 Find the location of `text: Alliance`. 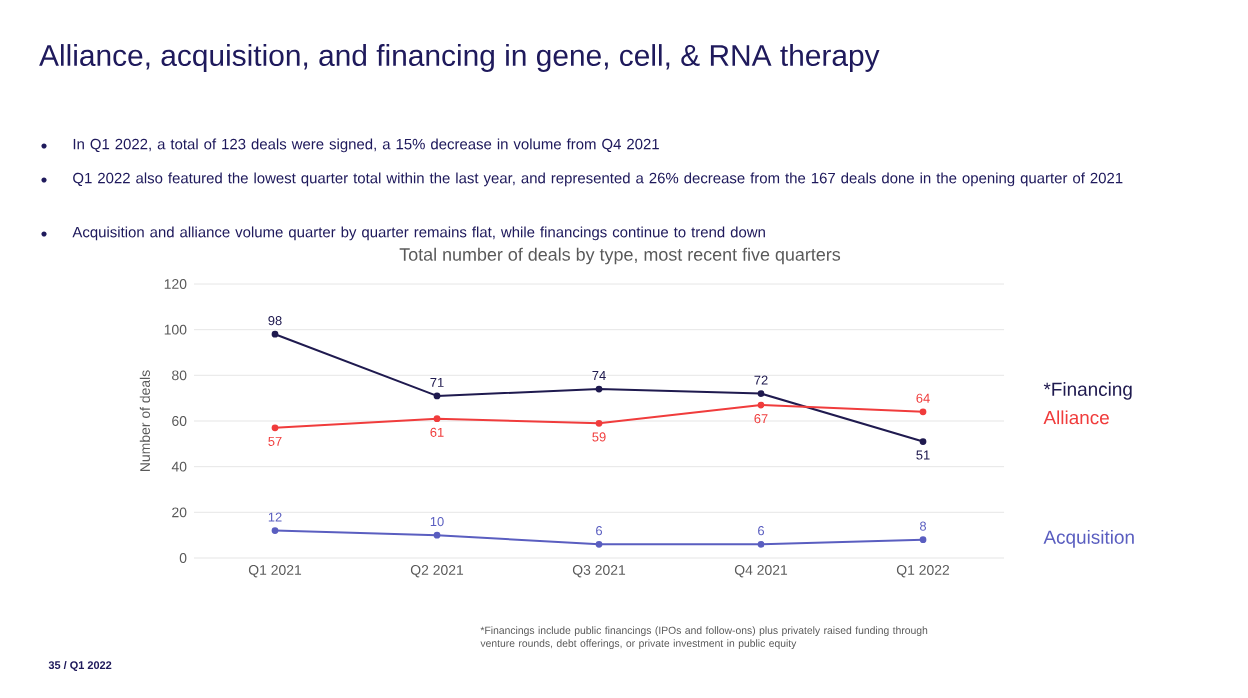

text: Alliance is located at coordinates (1076, 417).